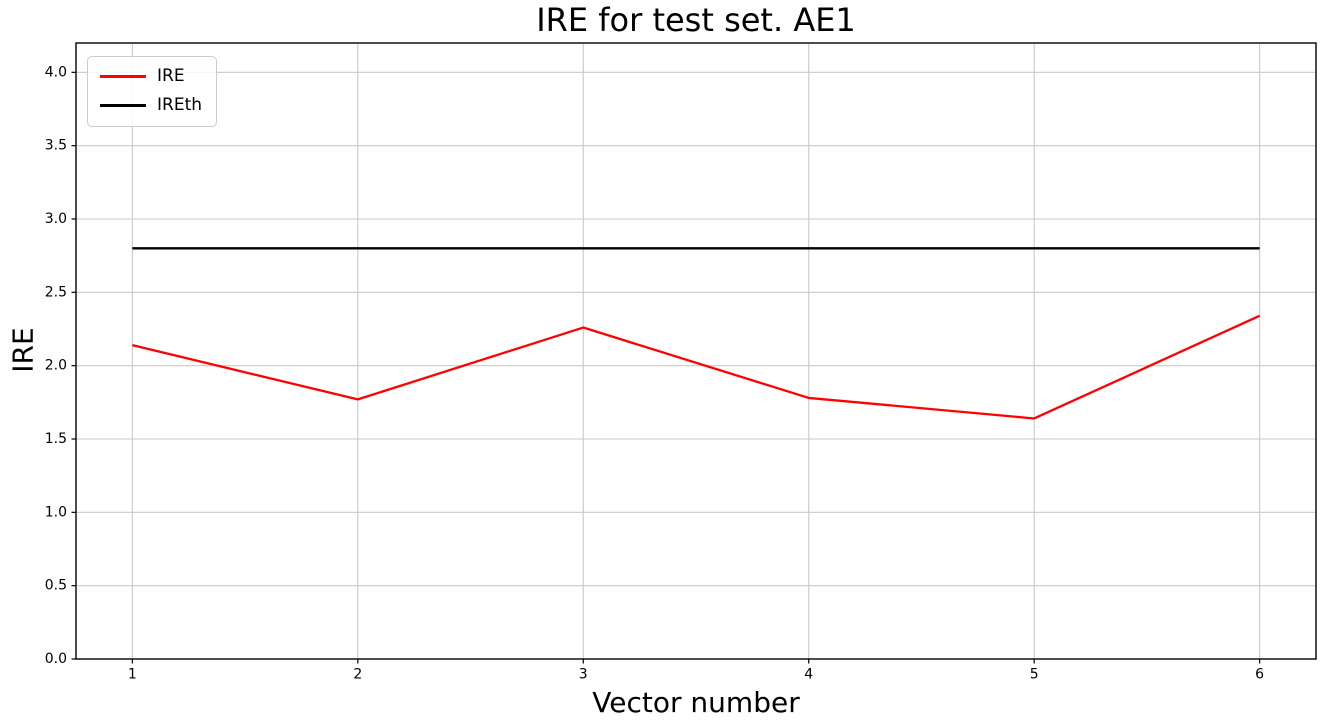  What do you see at coordinates (1259, 675) in the screenshot?
I see `x-tick-label: 6` at bounding box center [1259, 675].